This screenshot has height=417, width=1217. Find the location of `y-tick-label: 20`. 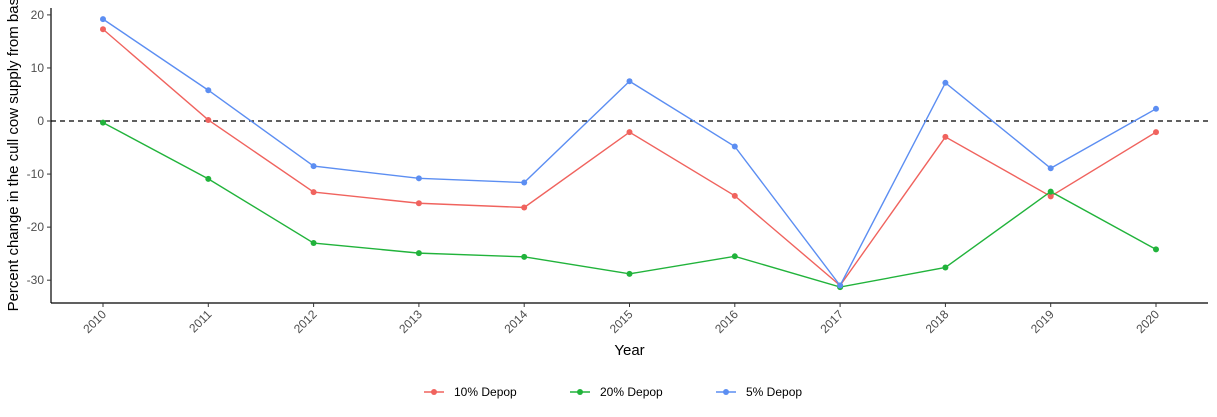

y-tick-label: 20 is located at coordinates (38, 15).